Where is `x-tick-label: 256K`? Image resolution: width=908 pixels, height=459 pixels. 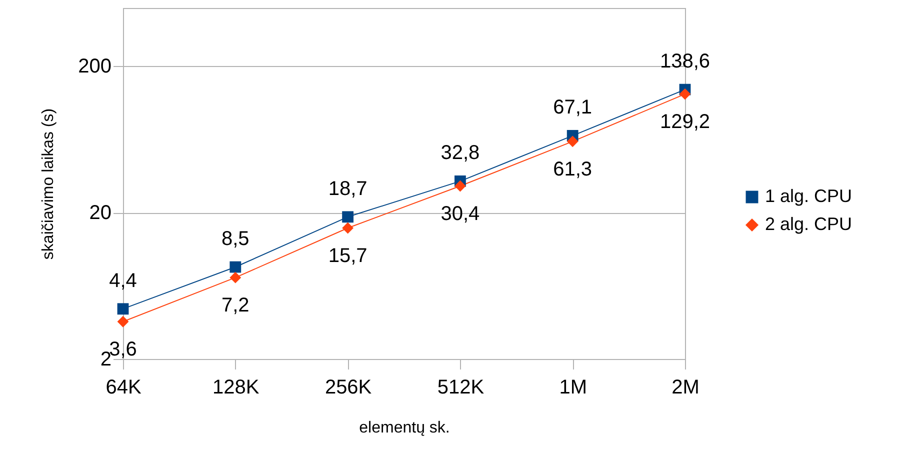 x-tick-label: 256K is located at coordinates (348, 387).